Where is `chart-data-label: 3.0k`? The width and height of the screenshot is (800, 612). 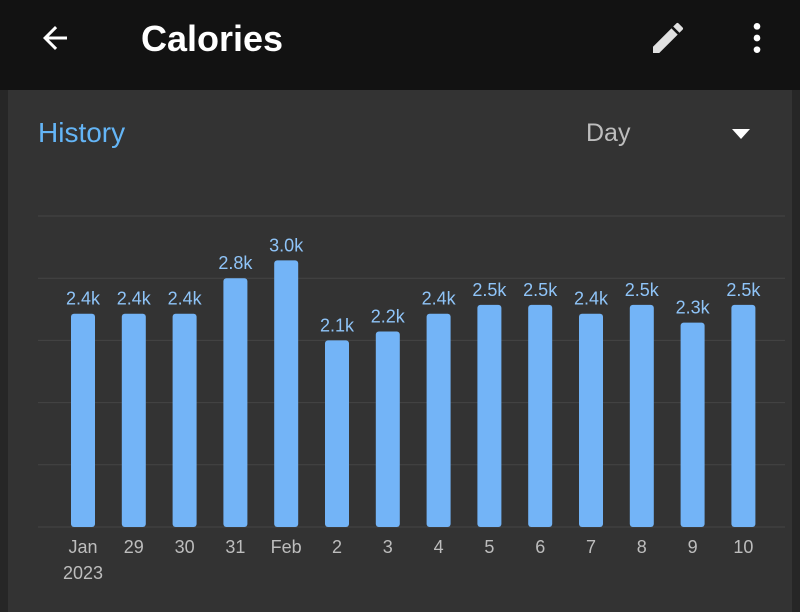 chart-data-label: 3.0k is located at coordinates (286, 245).